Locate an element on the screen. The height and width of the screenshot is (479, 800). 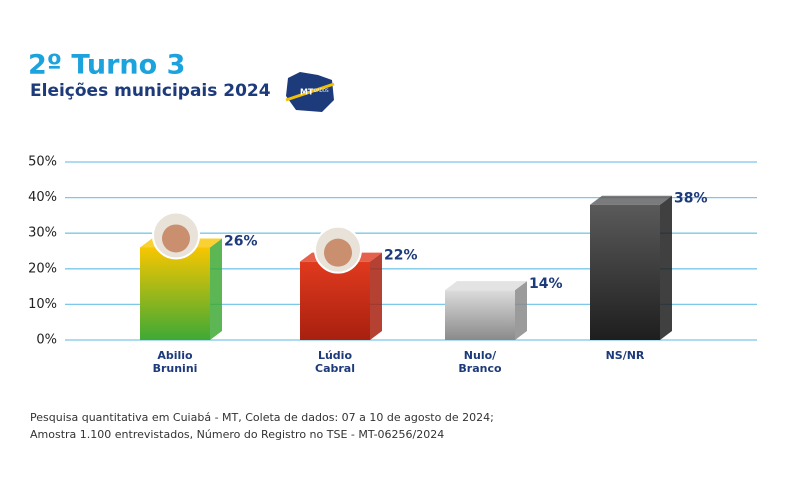
x-tick-label: AbilioBrunini is located at coordinates (175, 362).